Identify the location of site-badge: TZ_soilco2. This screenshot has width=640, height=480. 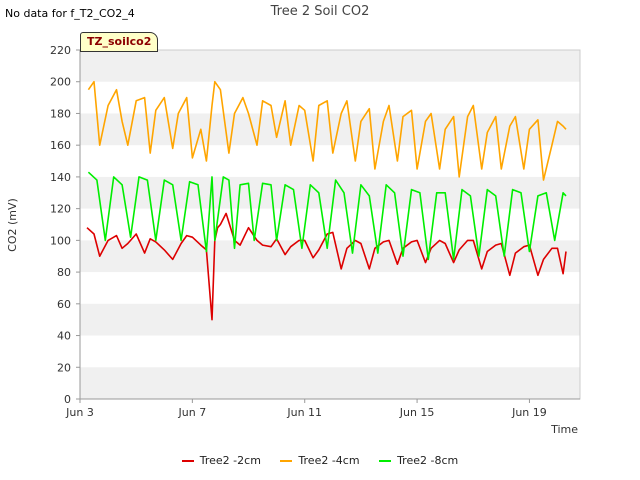
(119, 42).